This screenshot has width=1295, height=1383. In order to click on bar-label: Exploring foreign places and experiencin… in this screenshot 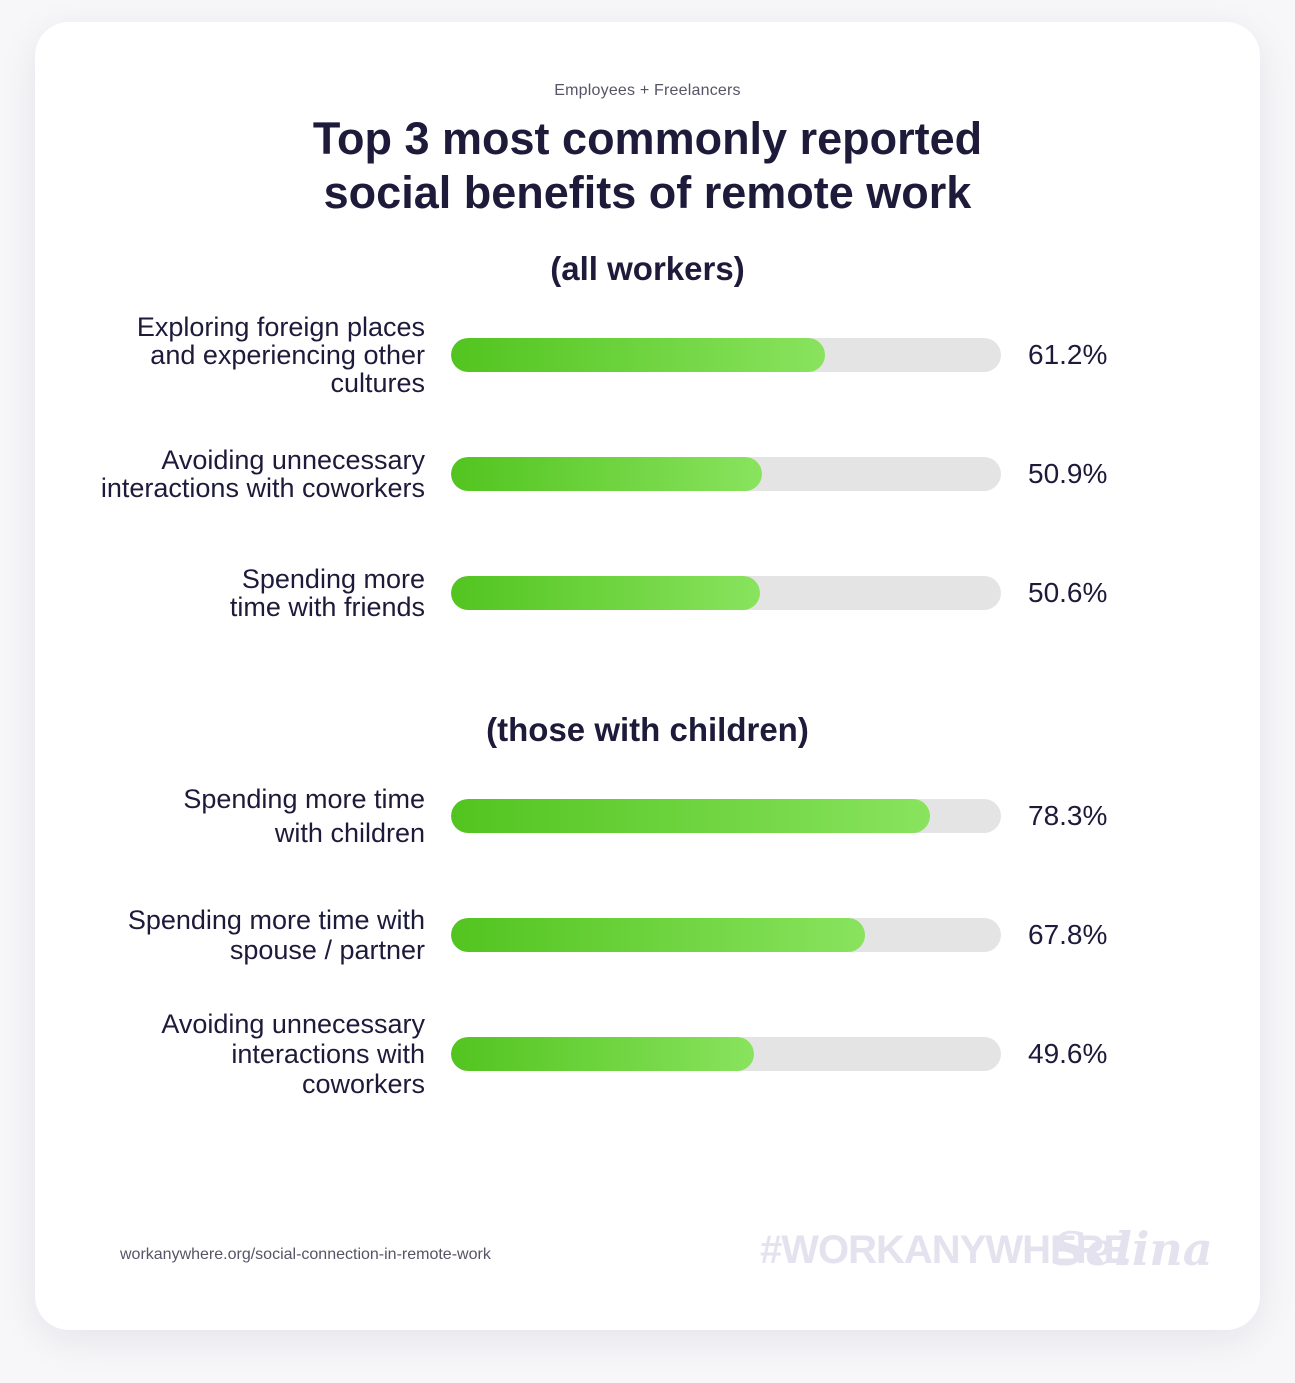, I will do `click(280, 355)`.